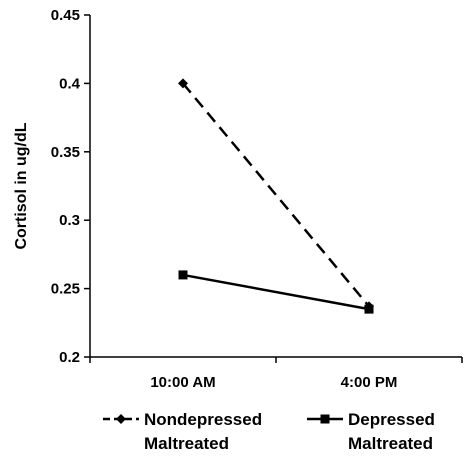  I want to click on x-tick-label: 4:00 PM, so click(369, 382).